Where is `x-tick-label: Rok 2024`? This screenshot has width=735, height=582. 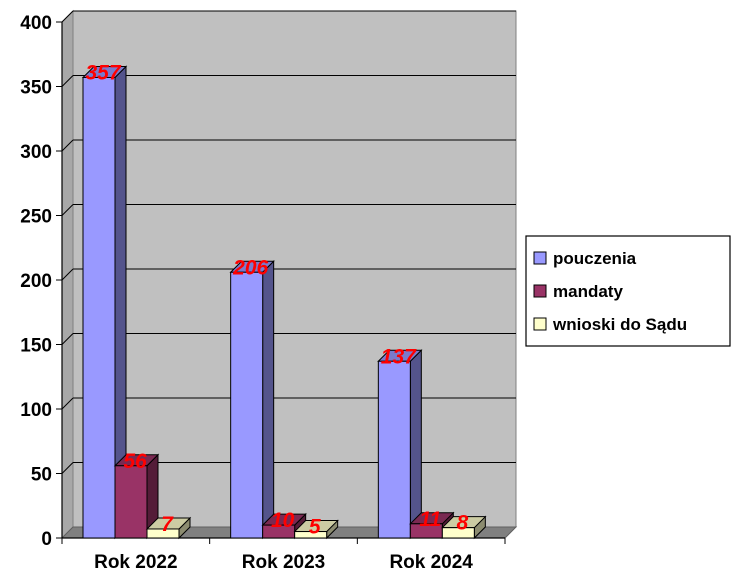 x-tick-label: Rok 2024 is located at coordinates (431, 562).